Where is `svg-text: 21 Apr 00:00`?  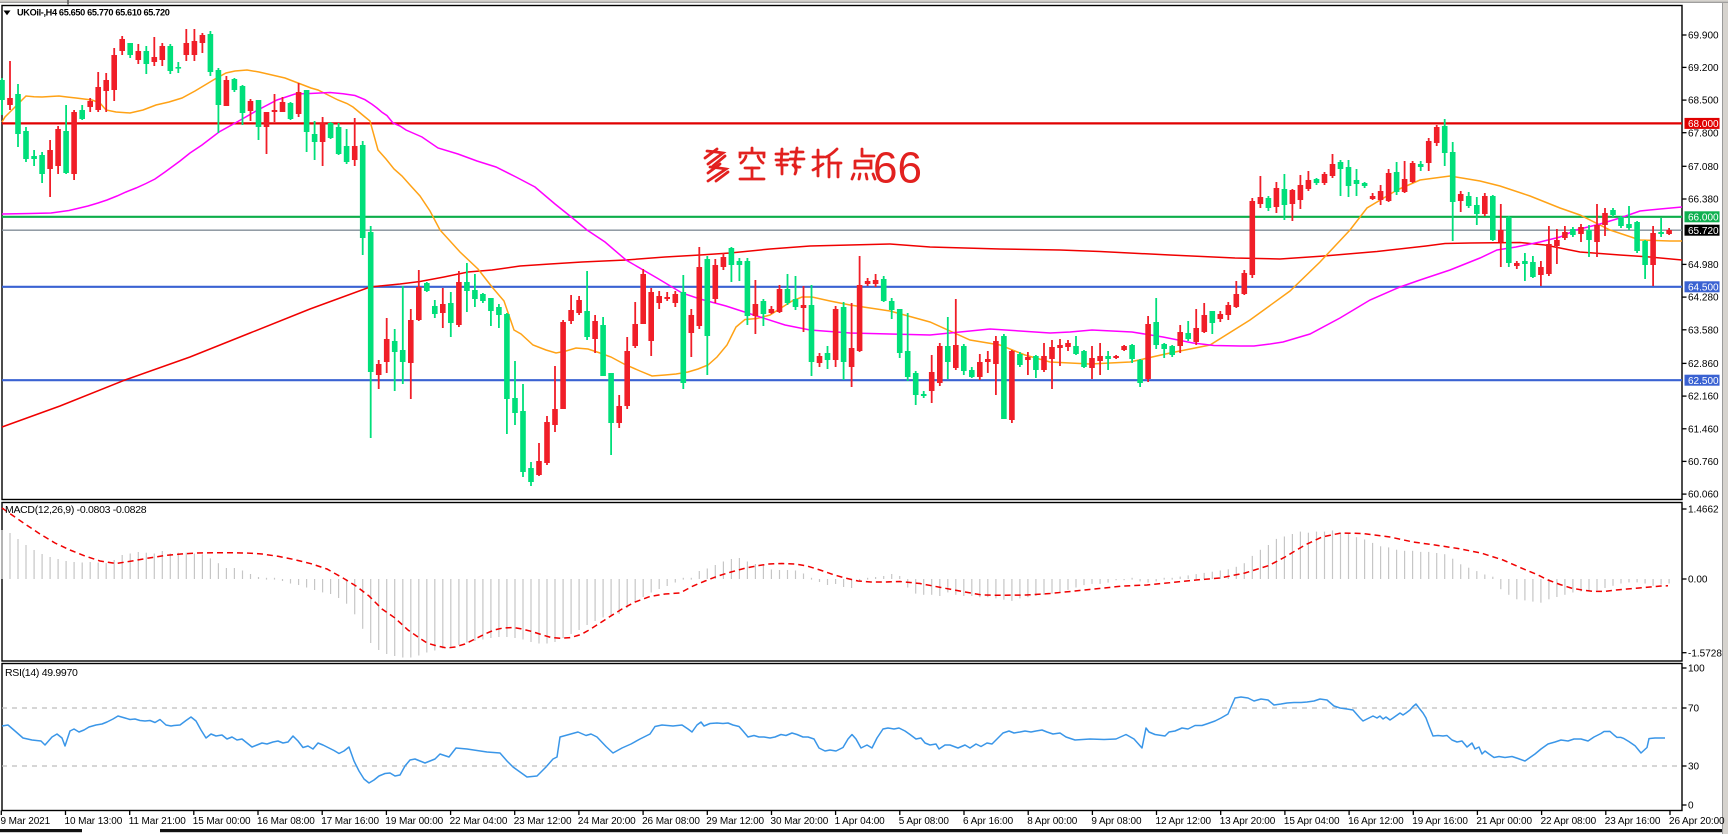 svg-text: 21 Apr 00:00 is located at coordinates (1504, 821).